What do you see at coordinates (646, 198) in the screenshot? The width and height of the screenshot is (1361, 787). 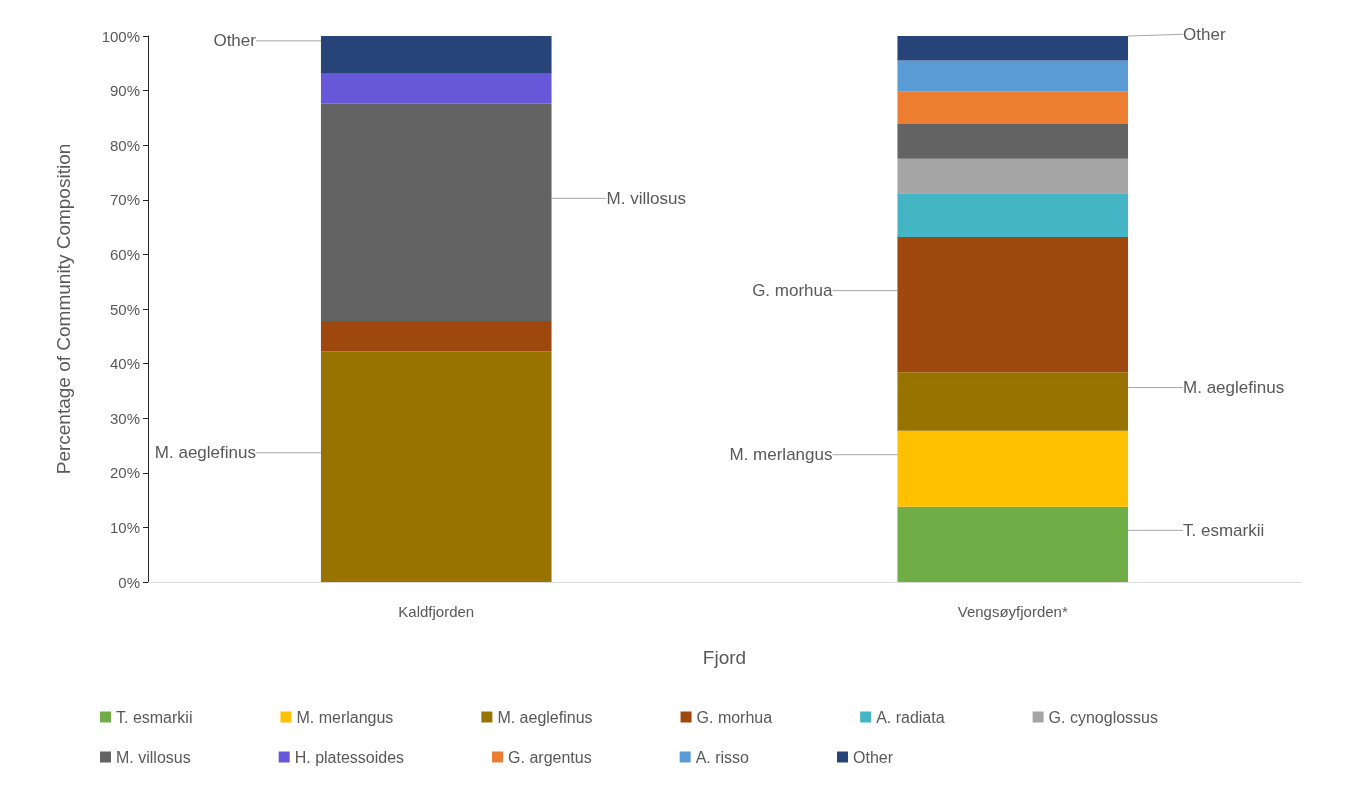 I see `data-label: M. villosus` at bounding box center [646, 198].